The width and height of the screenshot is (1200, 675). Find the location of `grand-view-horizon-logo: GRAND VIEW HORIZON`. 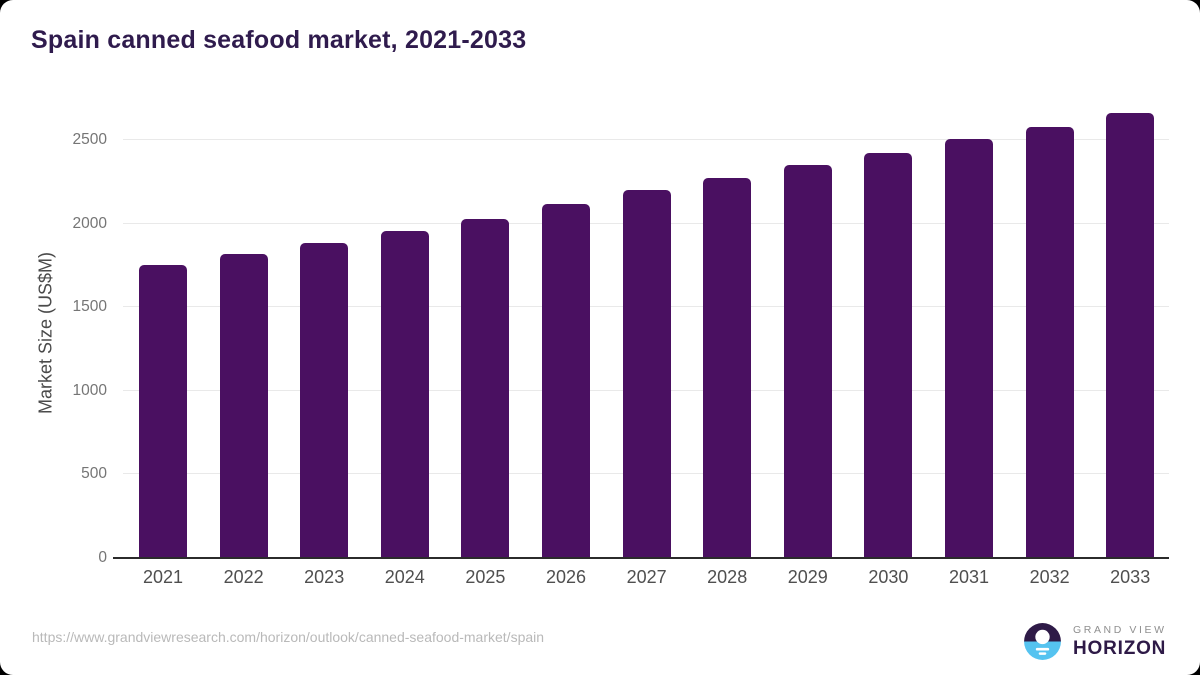

grand-view-horizon-logo: GRAND VIEW HORIZON is located at coordinates (1094, 641).